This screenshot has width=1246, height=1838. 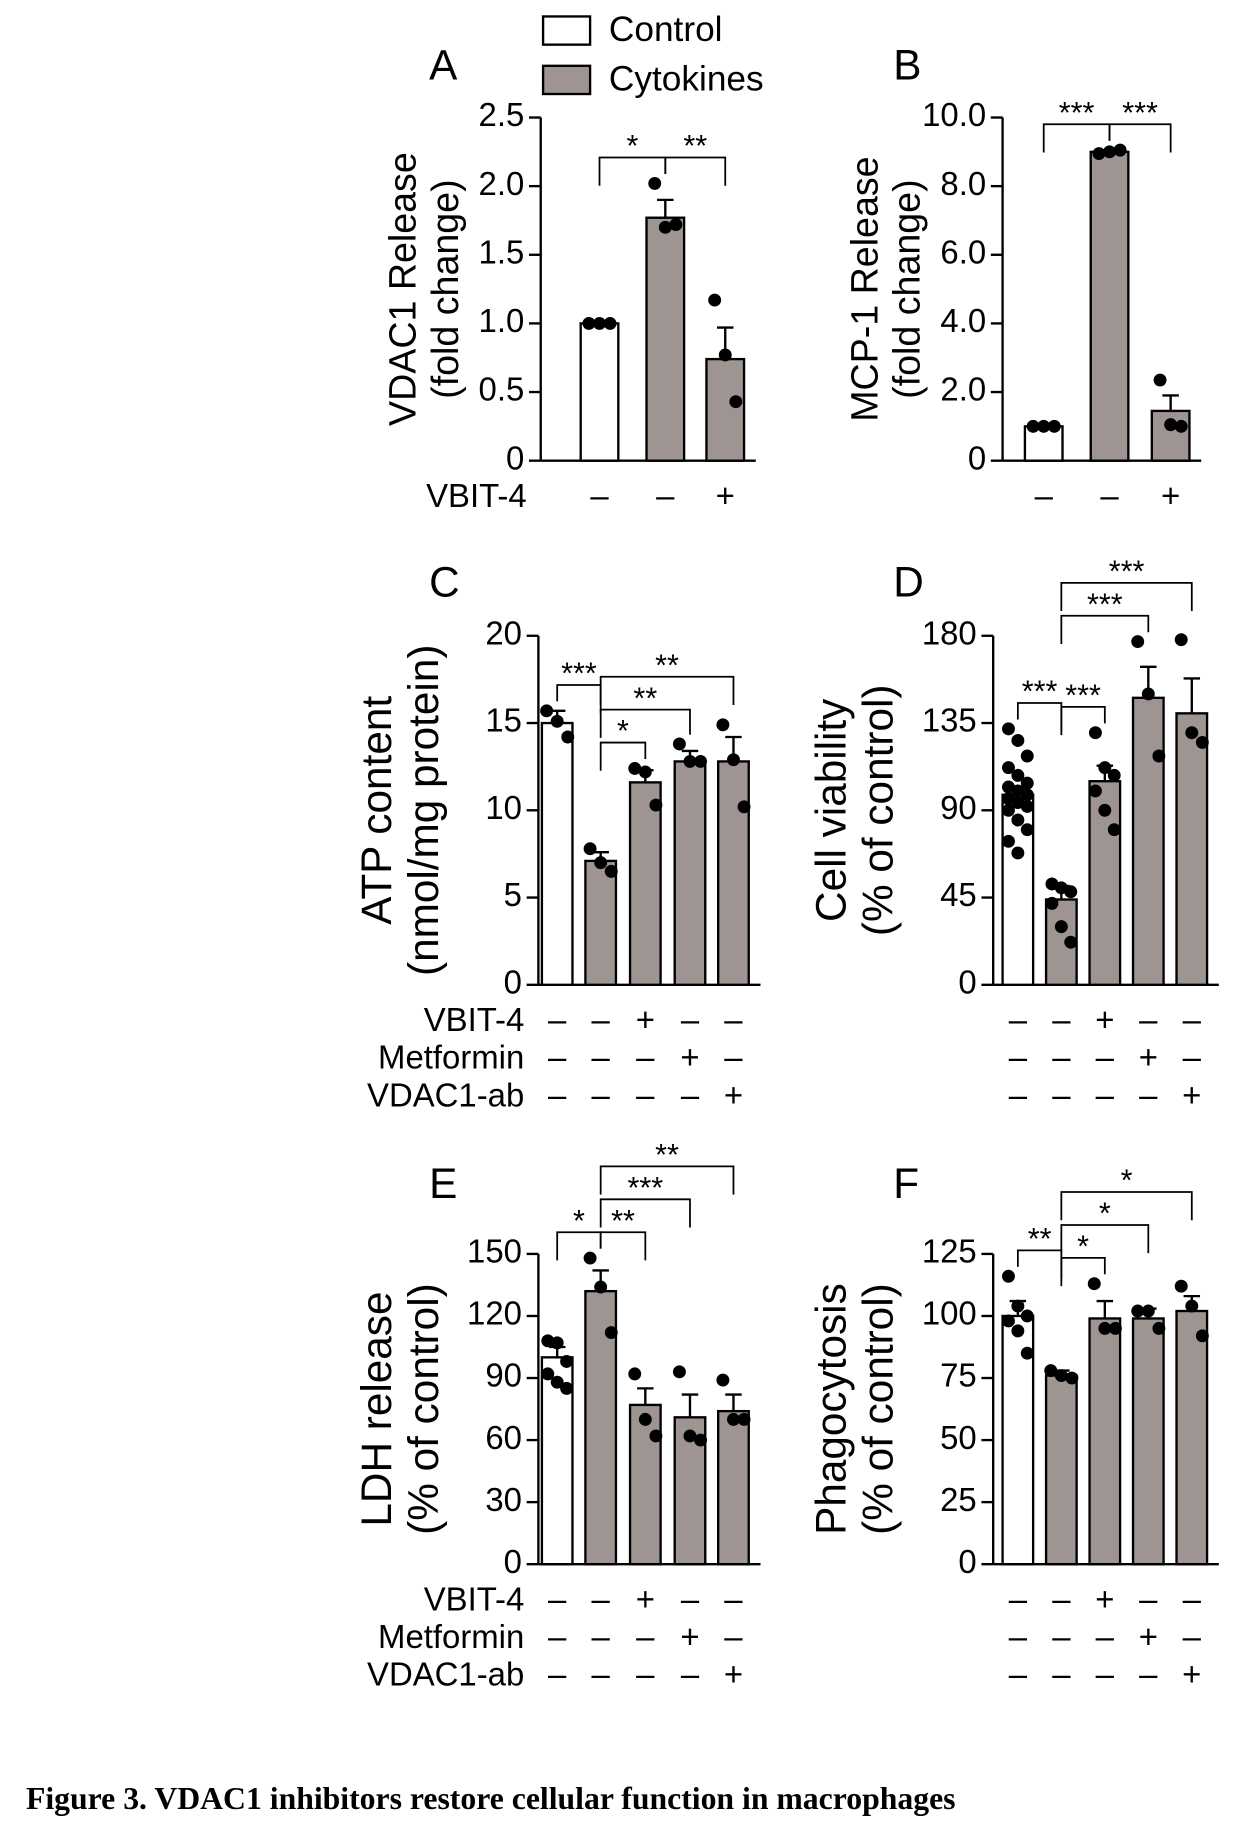 I want to click on y-tick-label: 2.5, so click(x=502, y=114).